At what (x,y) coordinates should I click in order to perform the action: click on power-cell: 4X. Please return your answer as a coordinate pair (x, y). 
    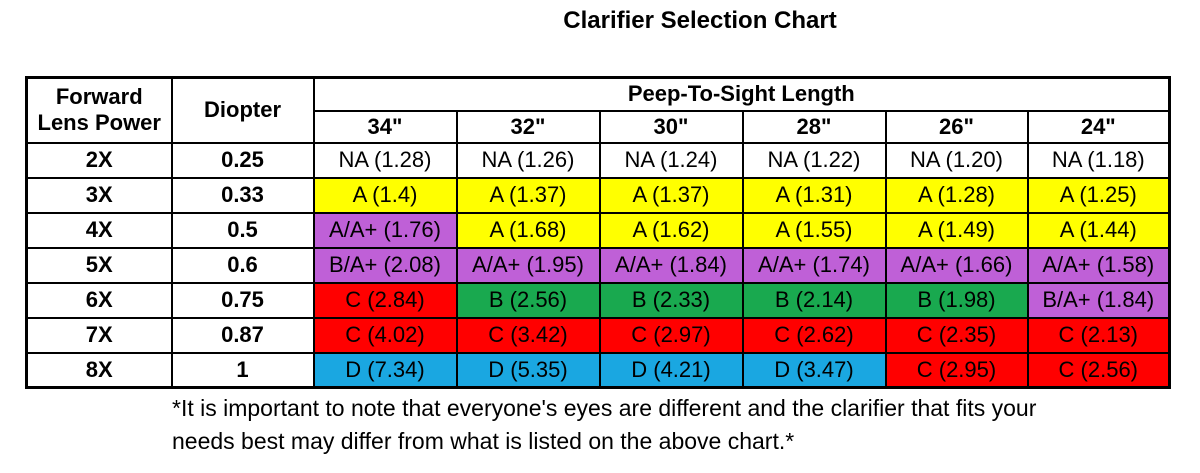
    Looking at the image, I should click on (99, 230).